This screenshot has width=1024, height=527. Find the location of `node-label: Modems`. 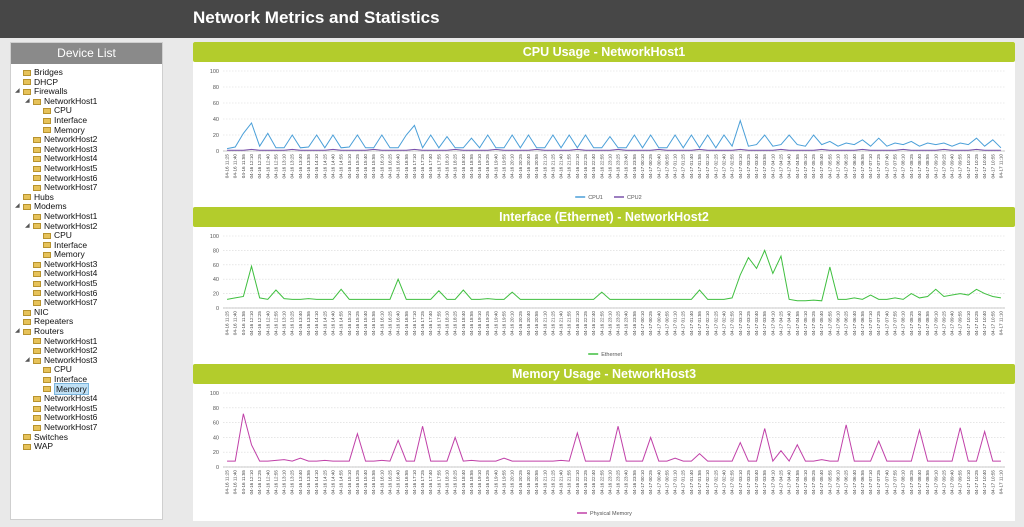

node-label: Modems is located at coordinates (50, 206).